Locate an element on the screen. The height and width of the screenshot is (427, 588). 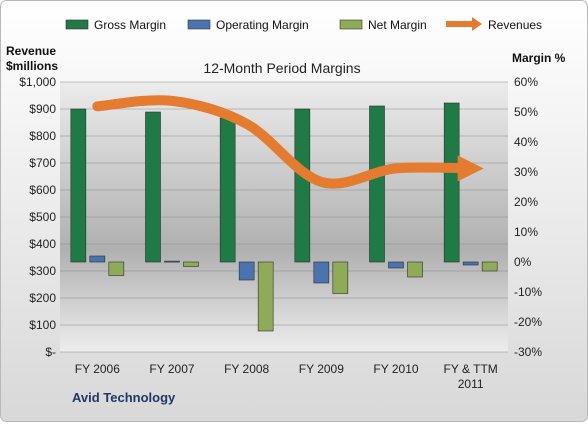
operating-margin-legend-label: Operating Margin is located at coordinates (262, 25).